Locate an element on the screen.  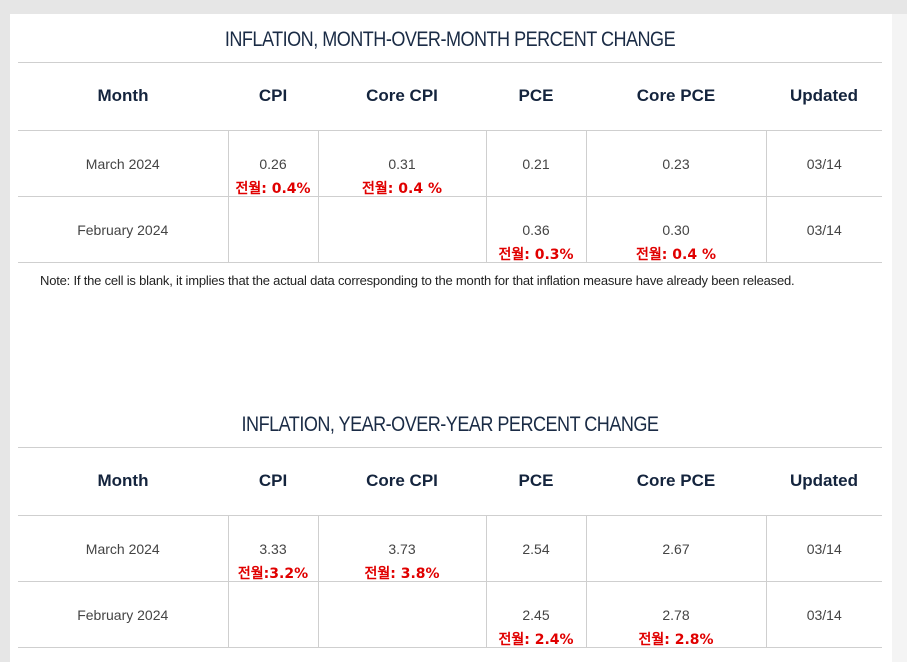
cell-cpi: 0.26 전월: 0.4% is located at coordinates (272, 163).